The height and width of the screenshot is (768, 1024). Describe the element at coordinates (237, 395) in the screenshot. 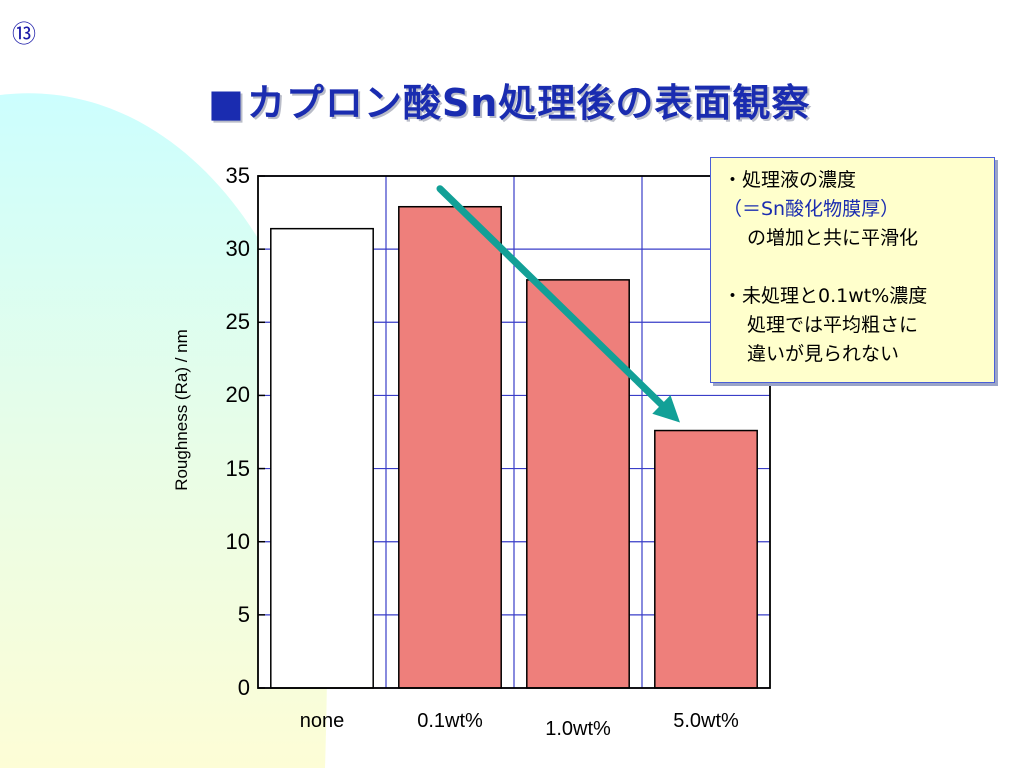

I see `y-tick-label: 20` at that location.